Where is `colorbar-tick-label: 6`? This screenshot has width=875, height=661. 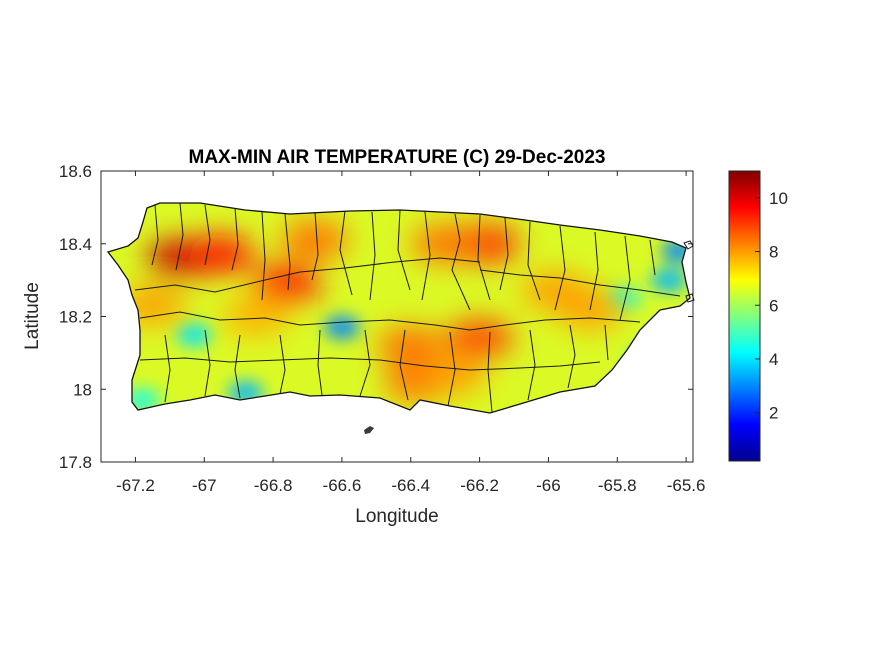 colorbar-tick-label: 6 is located at coordinates (773, 305).